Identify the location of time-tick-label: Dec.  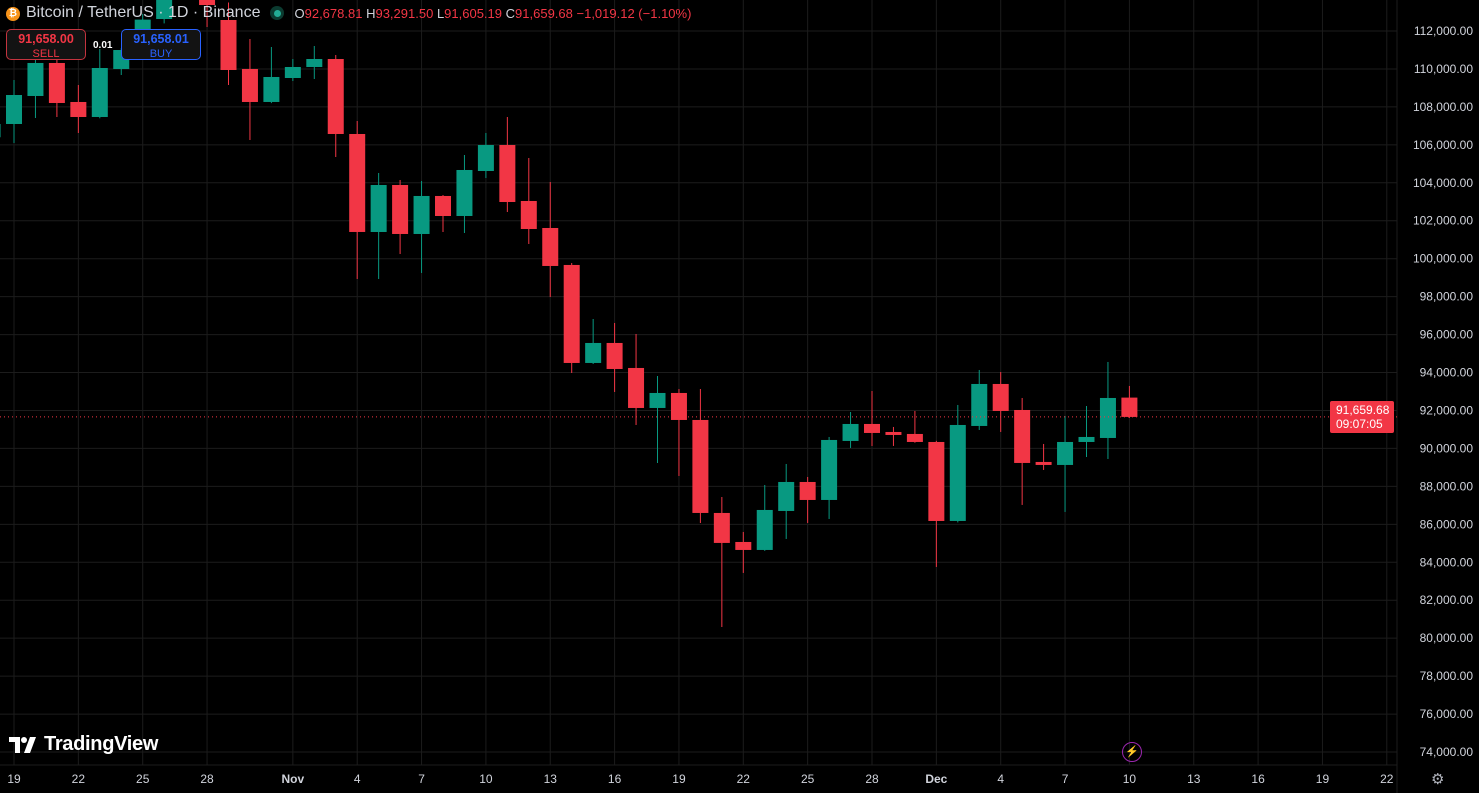
(936, 779).